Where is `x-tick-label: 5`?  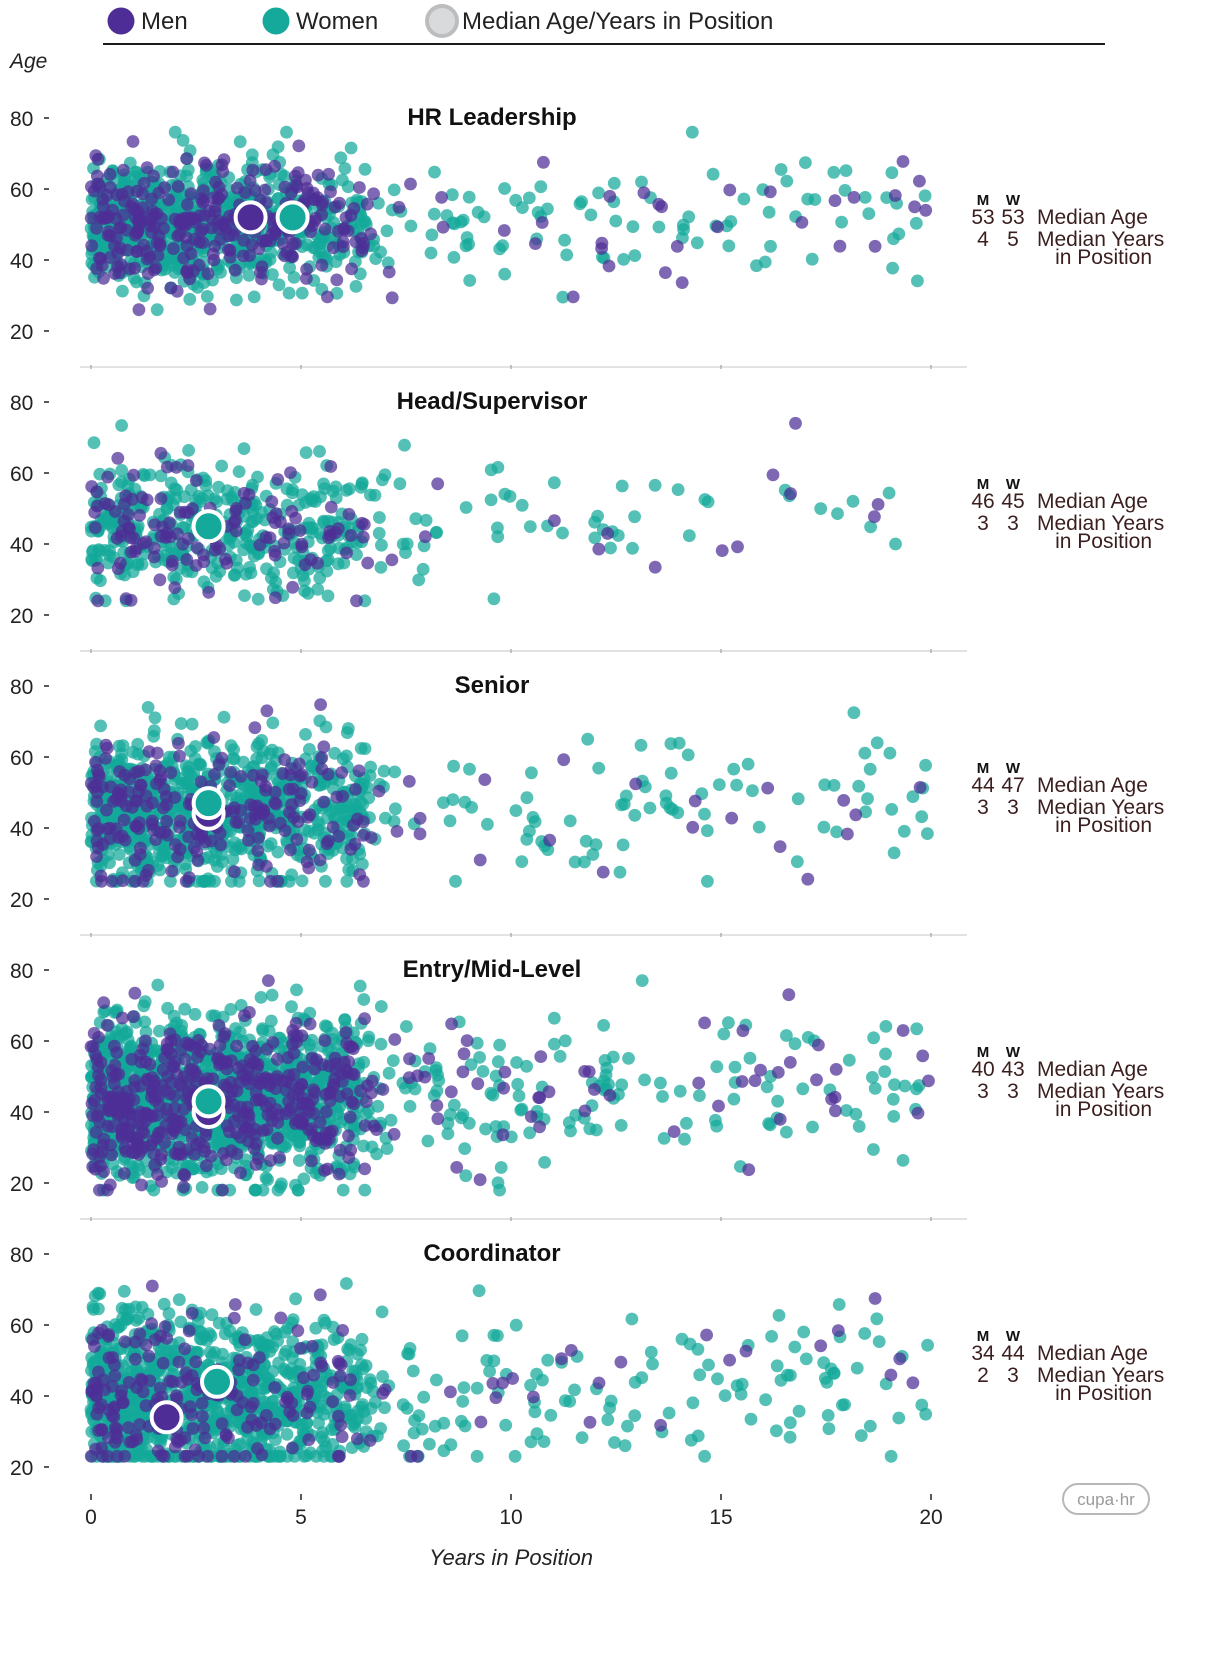
x-tick-label: 5 is located at coordinates (301, 1517).